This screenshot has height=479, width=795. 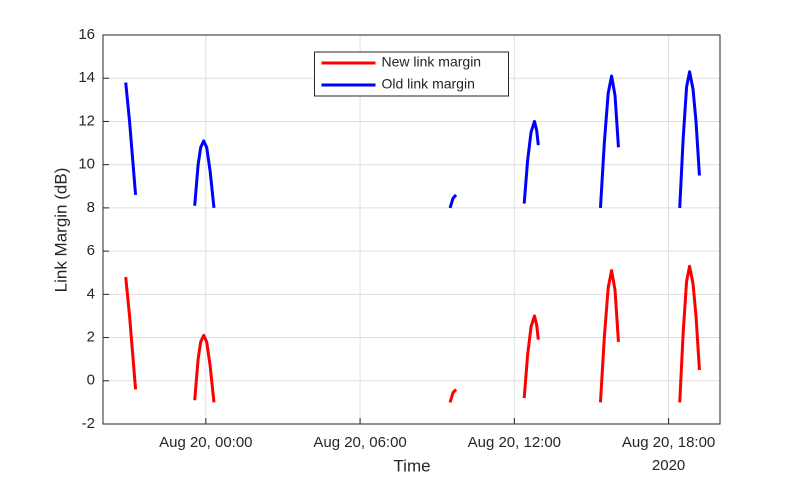 What do you see at coordinates (411, 74) in the screenshot?
I see `legend-box` at bounding box center [411, 74].